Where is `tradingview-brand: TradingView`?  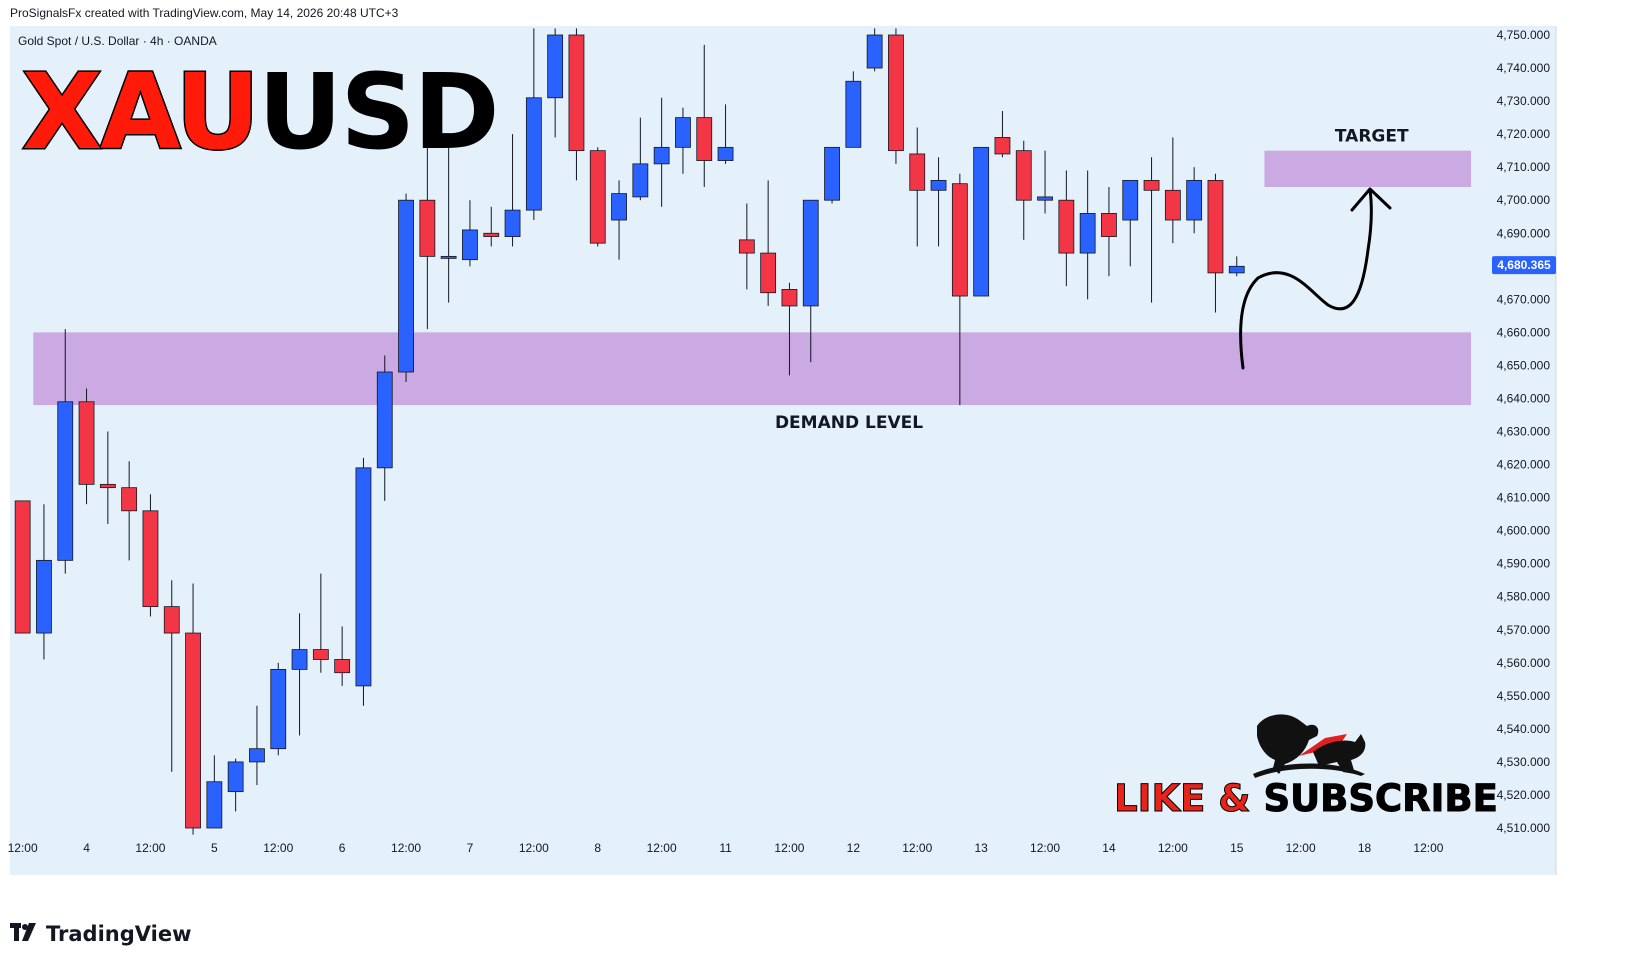 tradingview-brand: TradingView is located at coordinates (100, 934).